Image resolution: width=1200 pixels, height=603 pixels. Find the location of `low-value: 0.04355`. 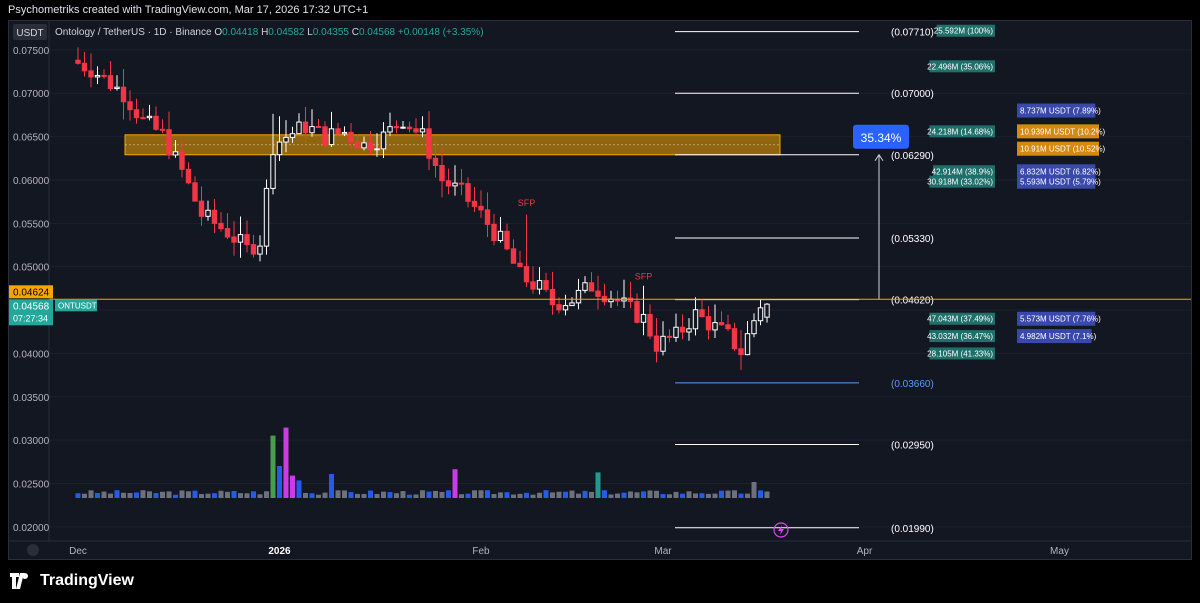

low-value: 0.04355 is located at coordinates (332, 32).